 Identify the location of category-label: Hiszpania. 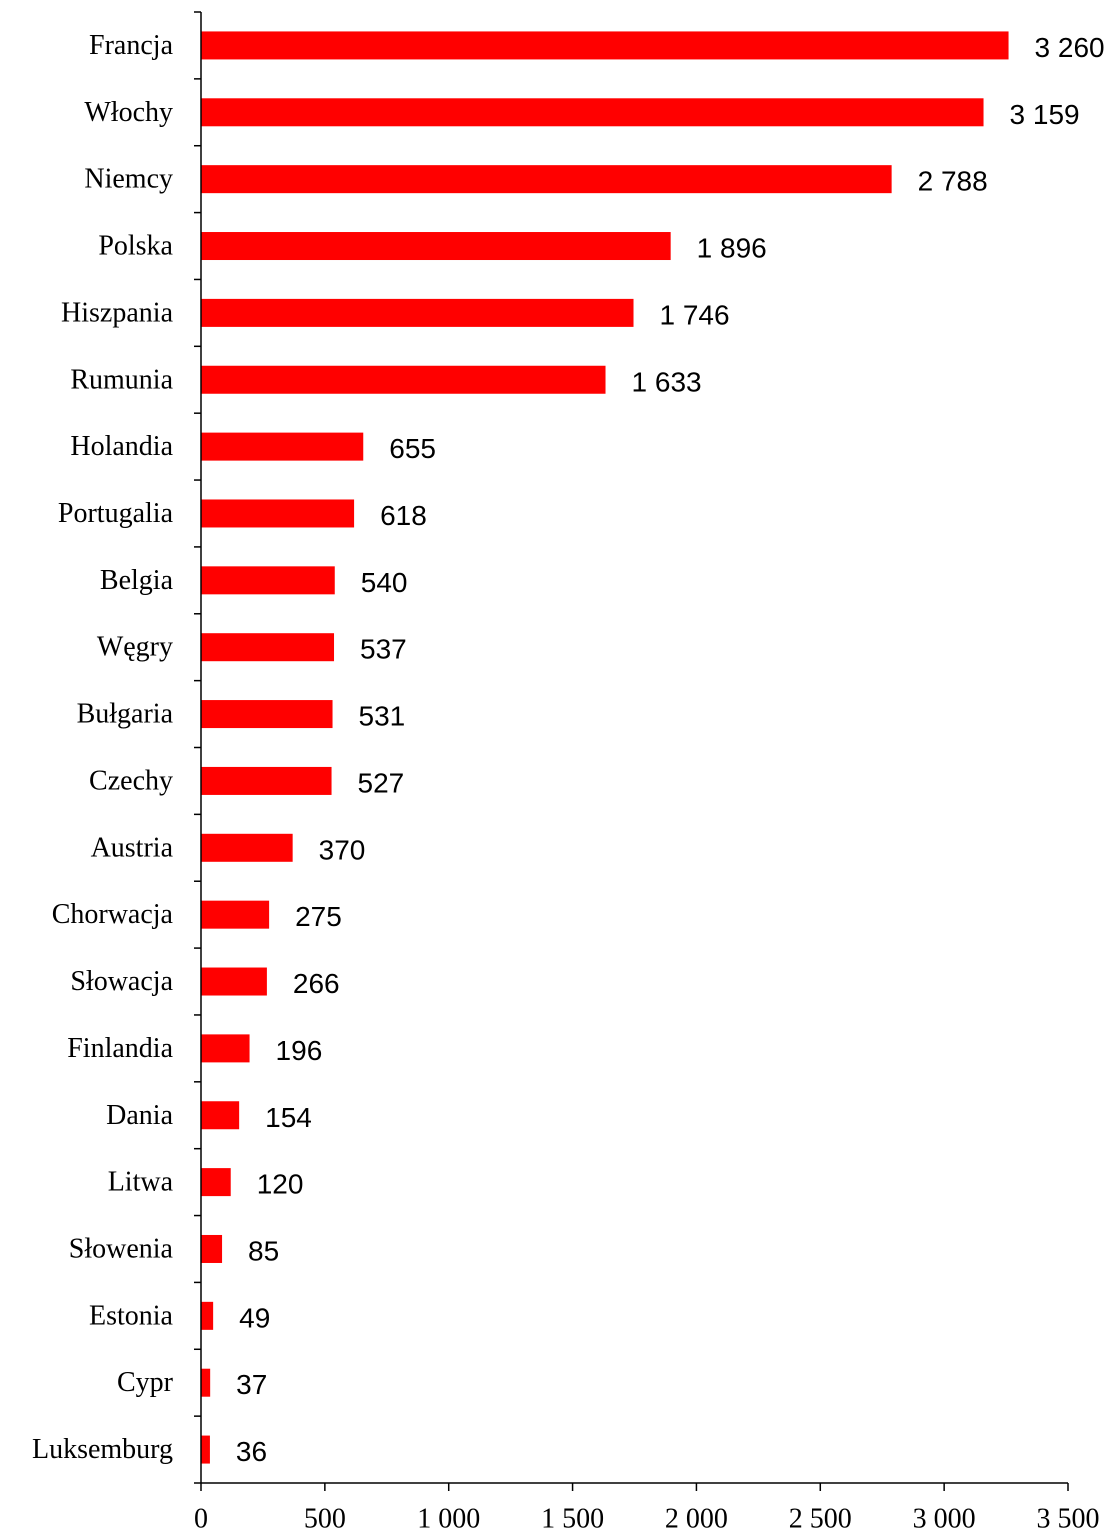
(117, 312).